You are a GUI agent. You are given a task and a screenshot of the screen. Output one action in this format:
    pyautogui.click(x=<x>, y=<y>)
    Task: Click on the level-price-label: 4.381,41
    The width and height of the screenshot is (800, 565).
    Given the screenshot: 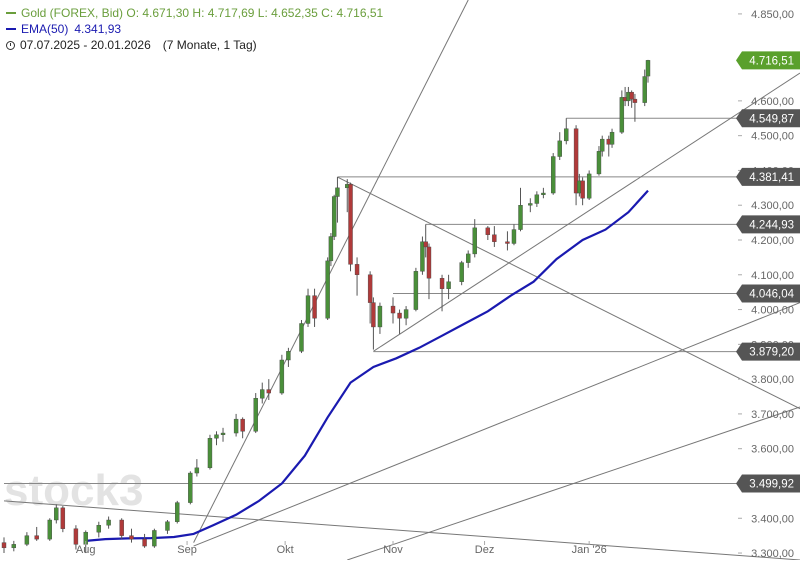 What is the action you would take?
    pyautogui.click(x=768, y=176)
    